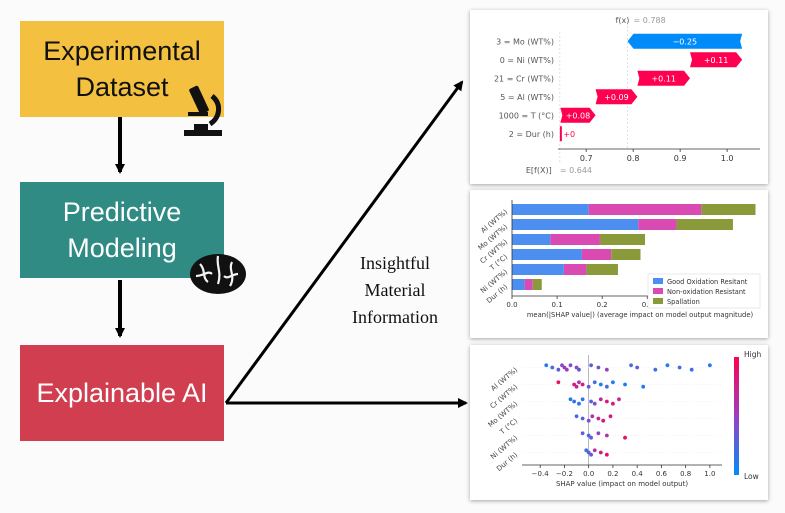  I want to click on fx-value: = 0.788, so click(650, 20).